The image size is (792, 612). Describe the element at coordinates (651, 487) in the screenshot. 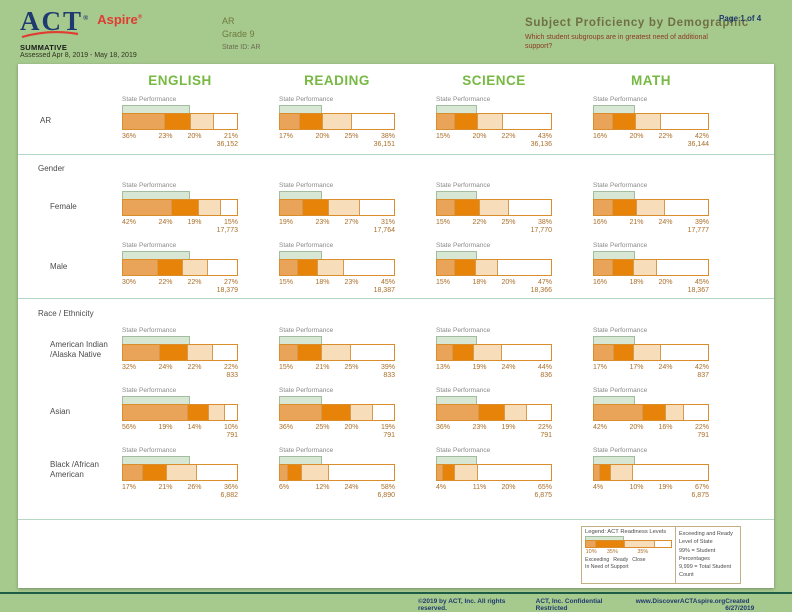

I see `percent-labels: 4% 10% 19% 67%` at that location.